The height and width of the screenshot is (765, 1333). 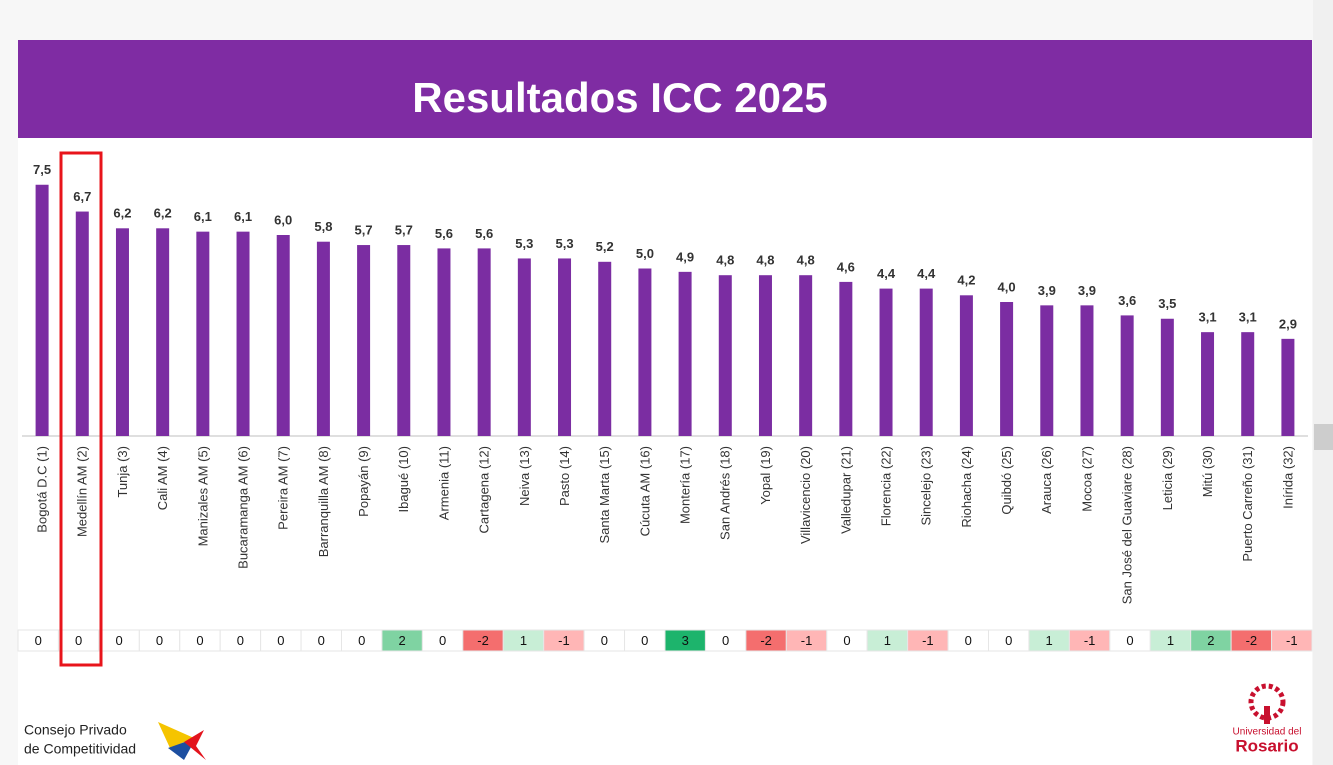 I want to click on scrollbar-thumb, so click(x=1323, y=437).